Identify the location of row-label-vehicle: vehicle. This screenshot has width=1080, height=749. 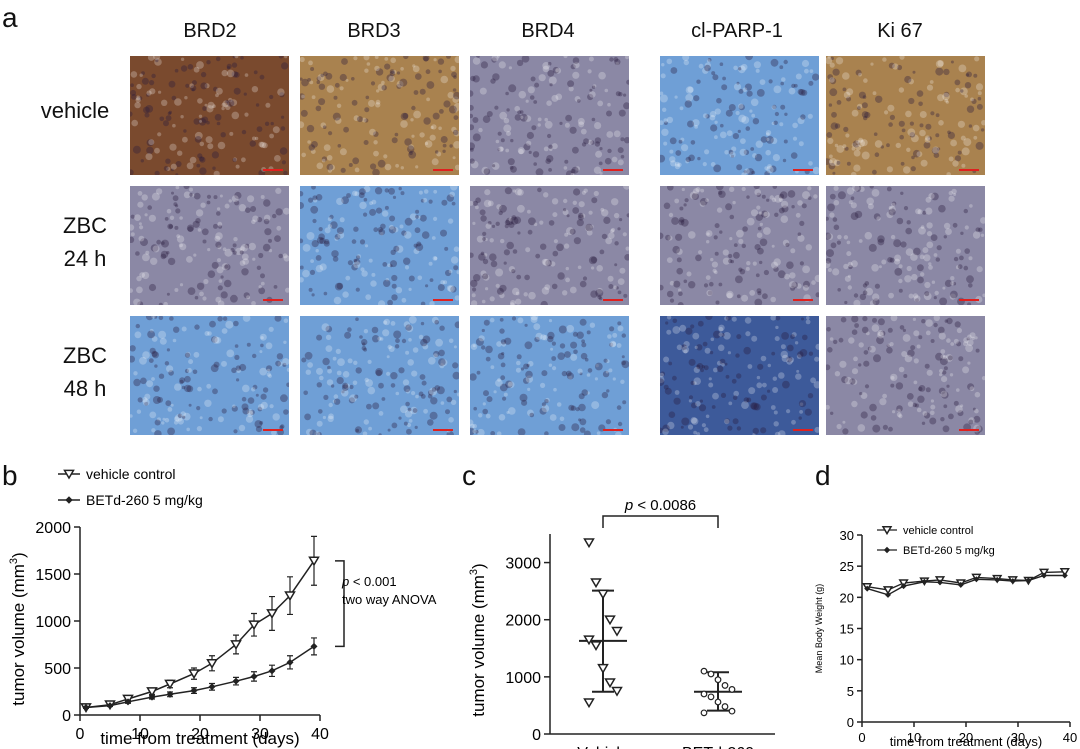
(75, 110).